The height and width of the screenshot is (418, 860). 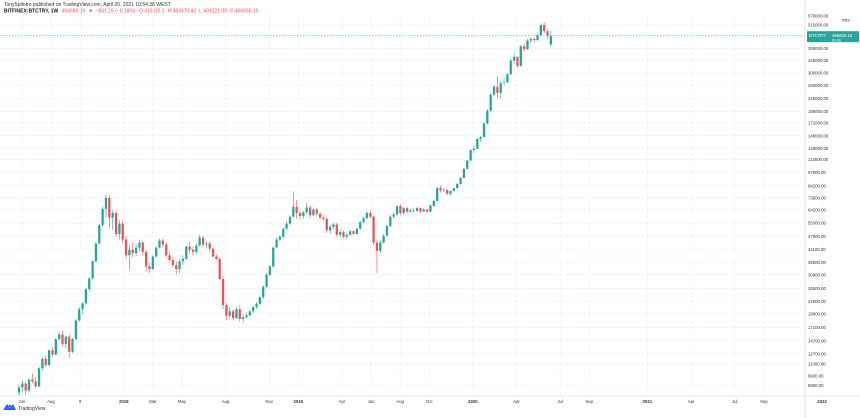 What do you see at coordinates (817, 172) in the screenshot?
I see `price-tick-label: 97800.00` at bounding box center [817, 172].